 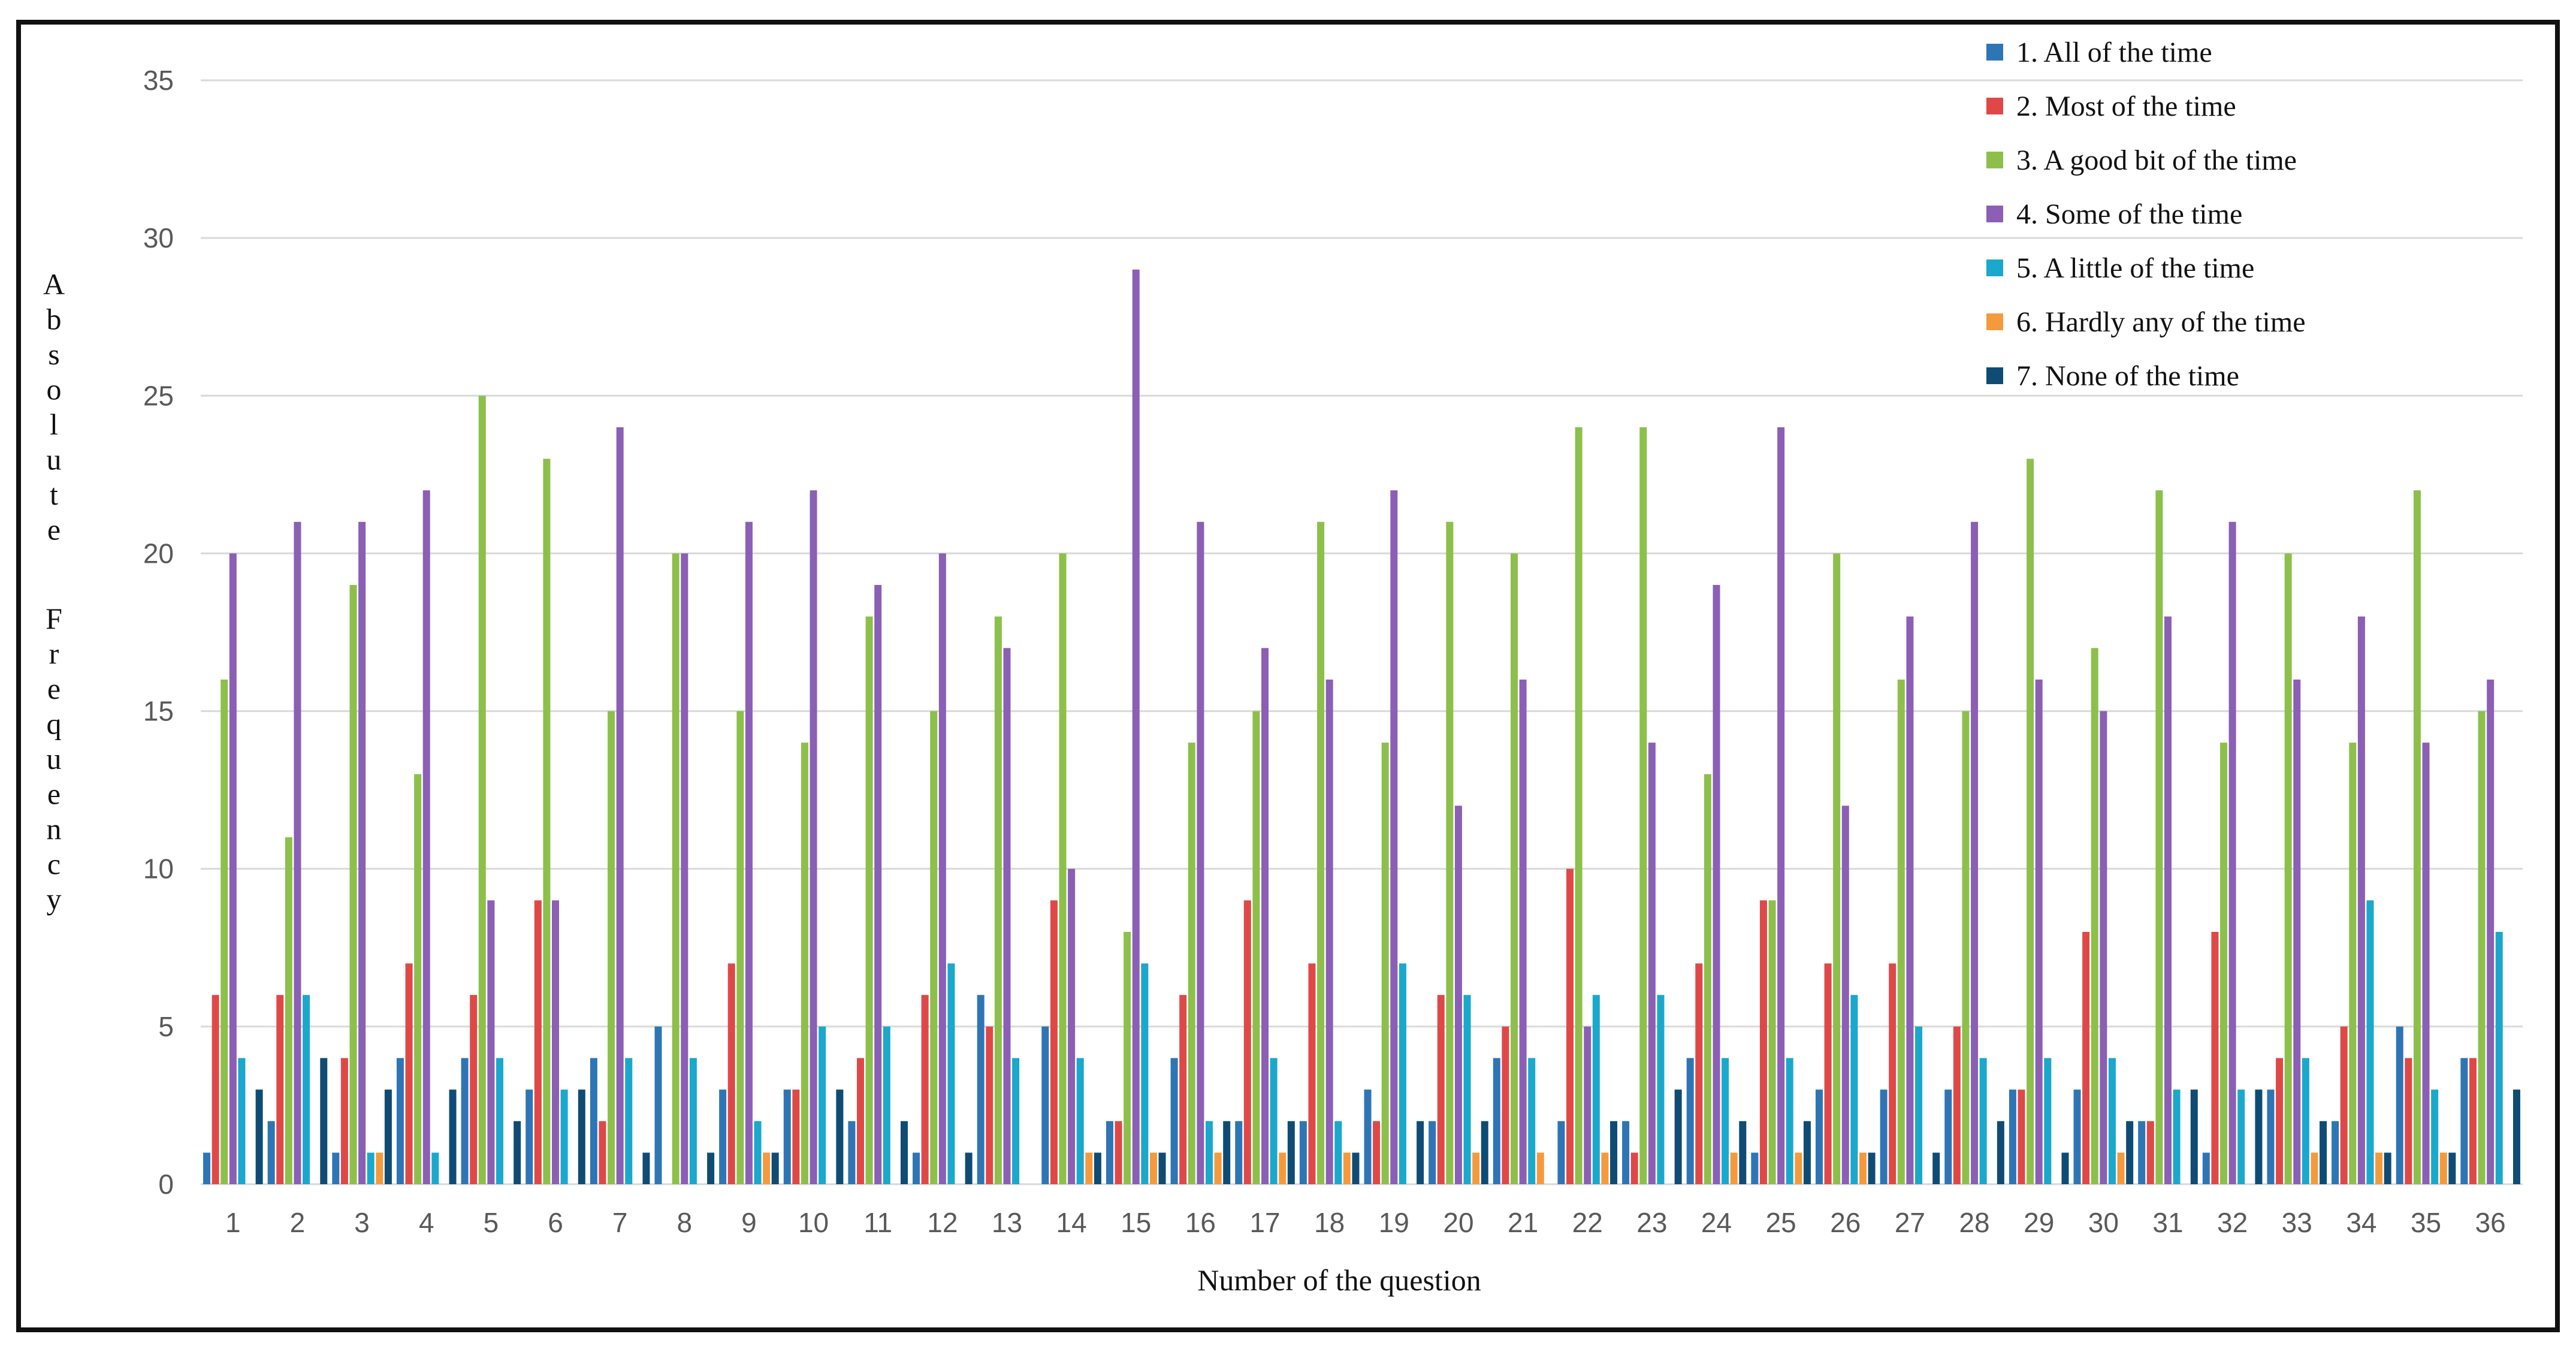 What do you see at coordinates (2233, 1222) in the screenshot?
I see `x-tick-label: 32` at bounding box center [2233, 1222].